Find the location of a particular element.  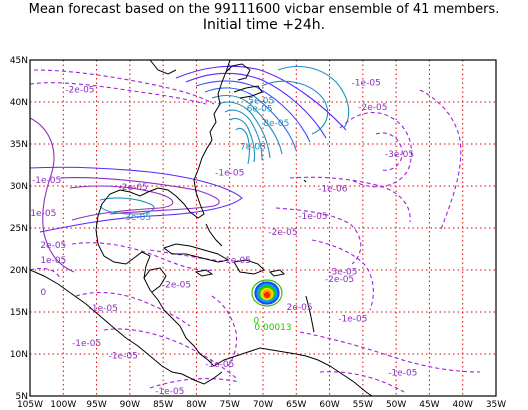

contour-label: 7e-05 is located at coordinates (253, 148).